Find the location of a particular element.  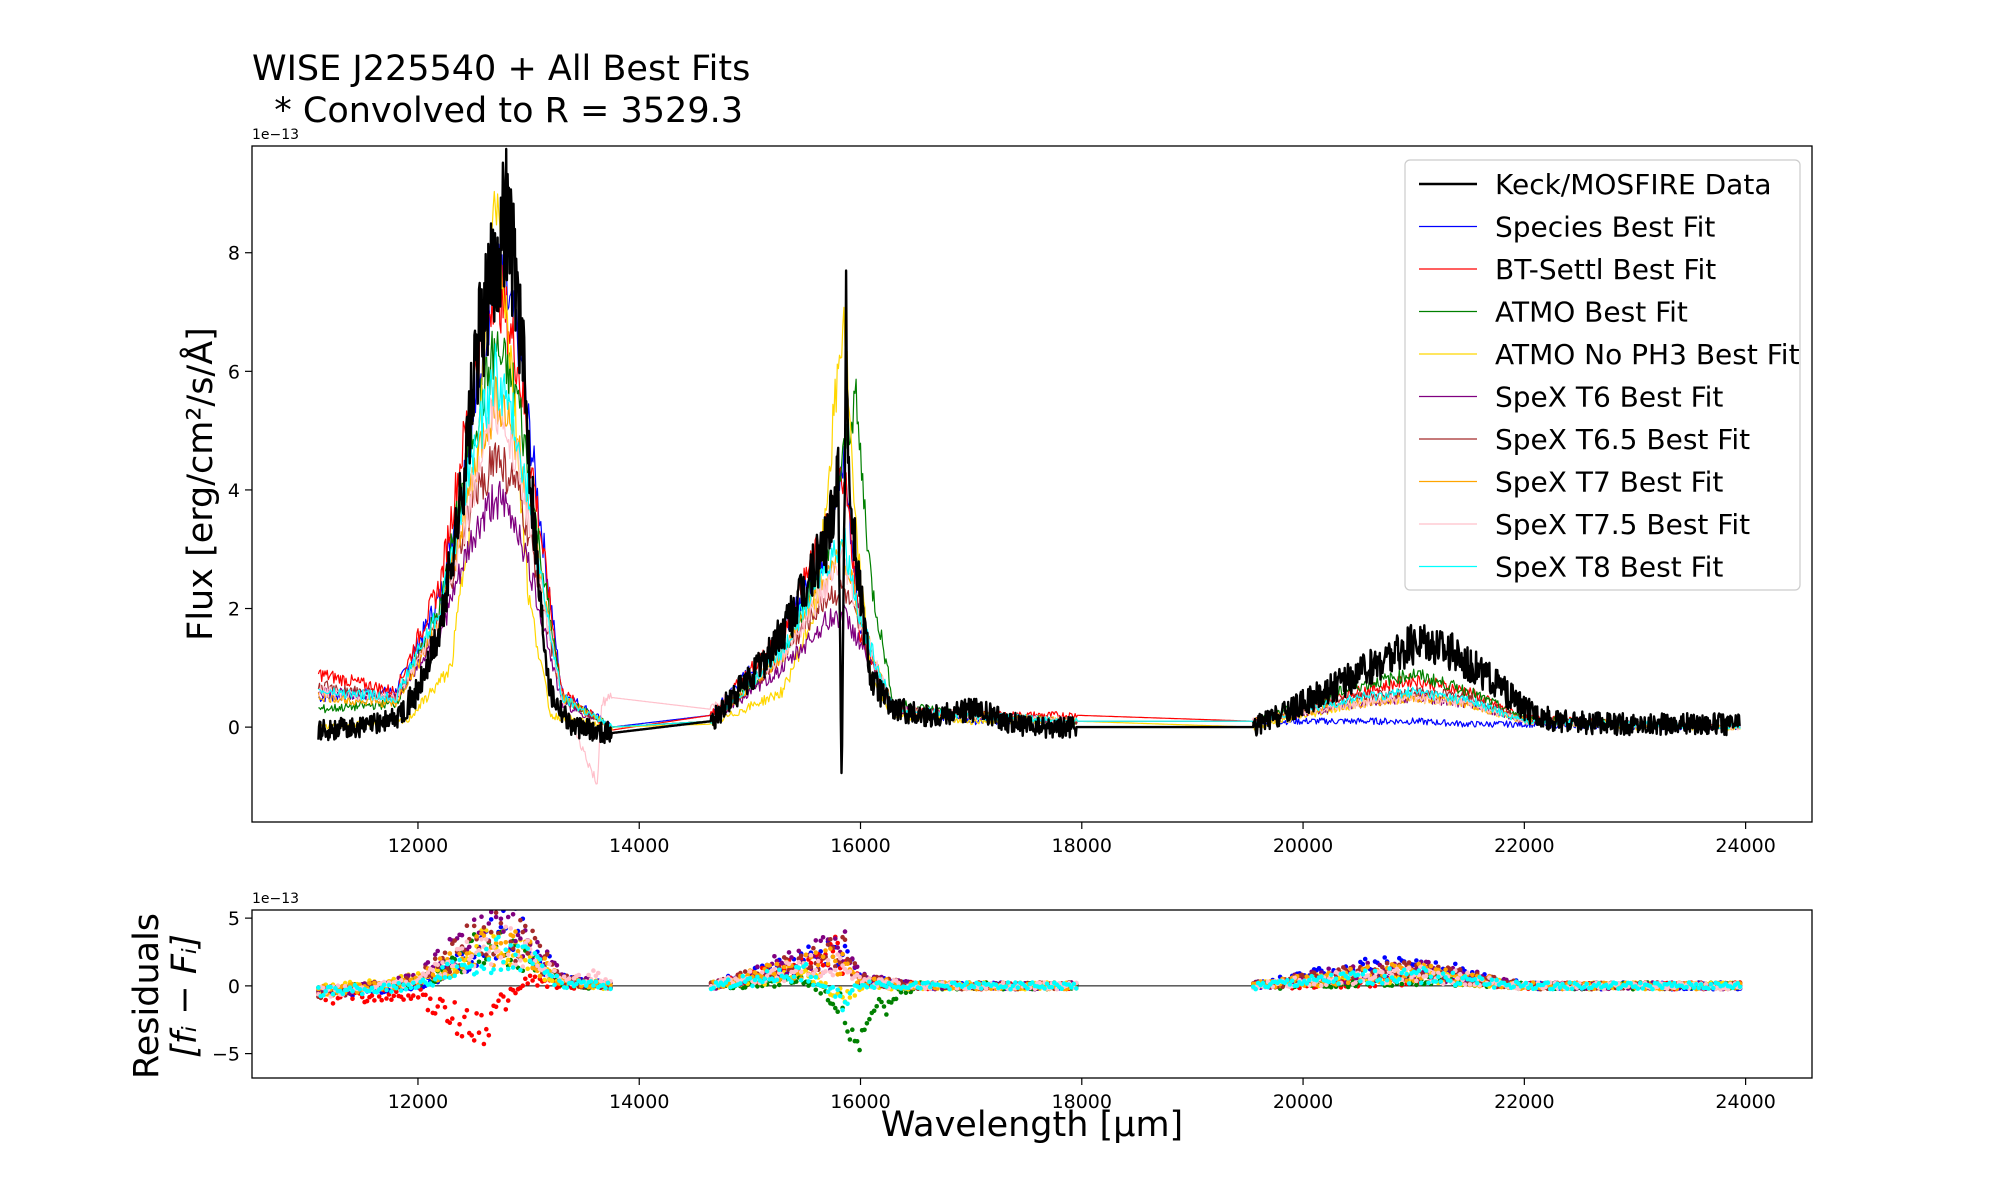

residuals-y-tick-label: 0 is located at coordinates (234, 987).